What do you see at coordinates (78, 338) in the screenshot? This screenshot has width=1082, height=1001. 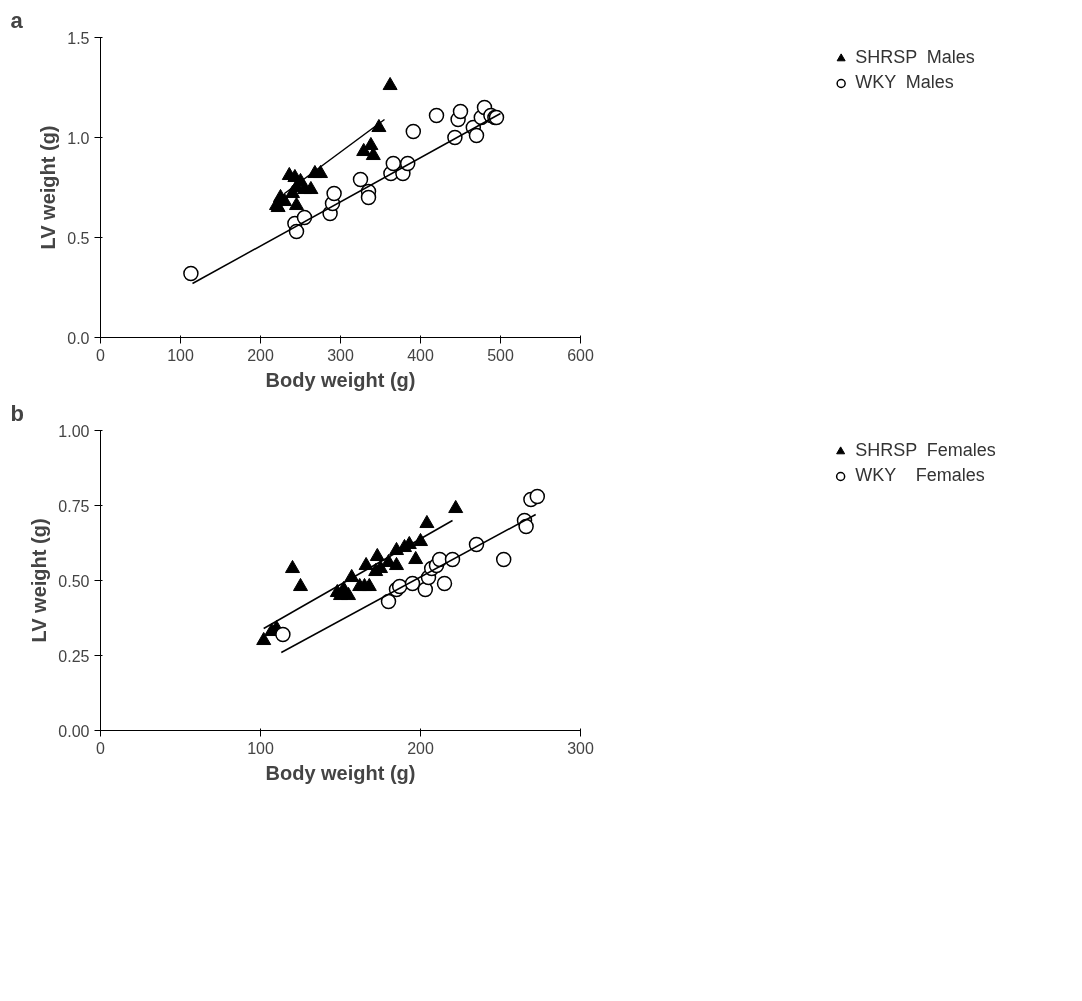 I see `y-tick-label: 0.0` at bounding box center [78, 338].